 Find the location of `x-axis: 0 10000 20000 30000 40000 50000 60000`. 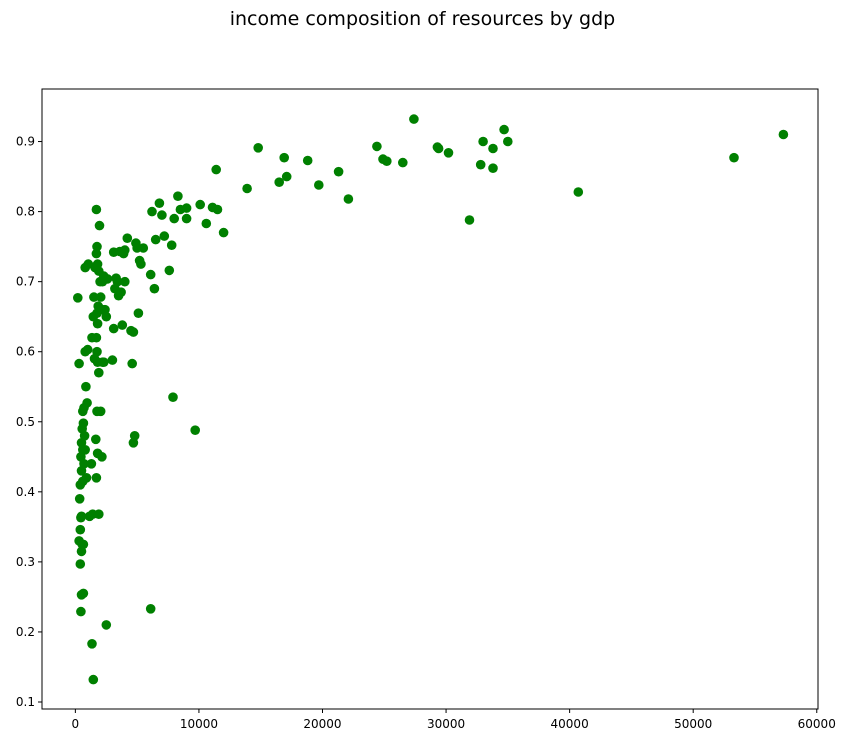

x-axis: 0 10000 20000 30000 40000 50000 60000 is located at coordinates (454, 720).